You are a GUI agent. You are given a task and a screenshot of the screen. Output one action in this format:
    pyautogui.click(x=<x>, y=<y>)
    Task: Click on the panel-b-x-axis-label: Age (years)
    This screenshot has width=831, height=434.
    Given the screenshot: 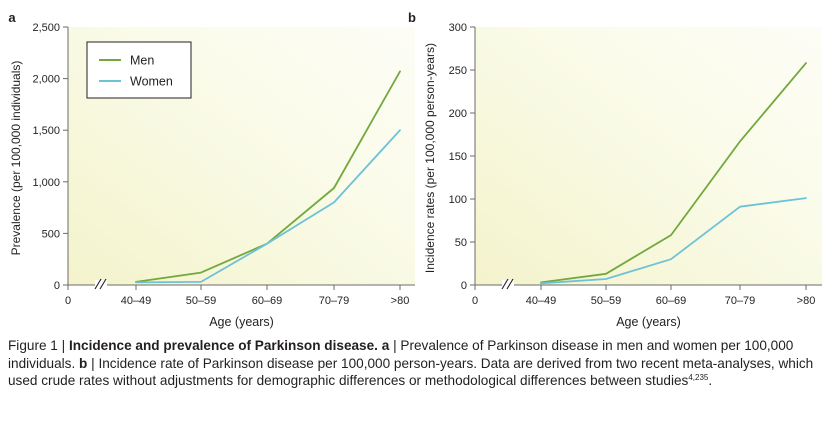 What is the action you would take?
    pyautogui.click(x=648, y=322)
    